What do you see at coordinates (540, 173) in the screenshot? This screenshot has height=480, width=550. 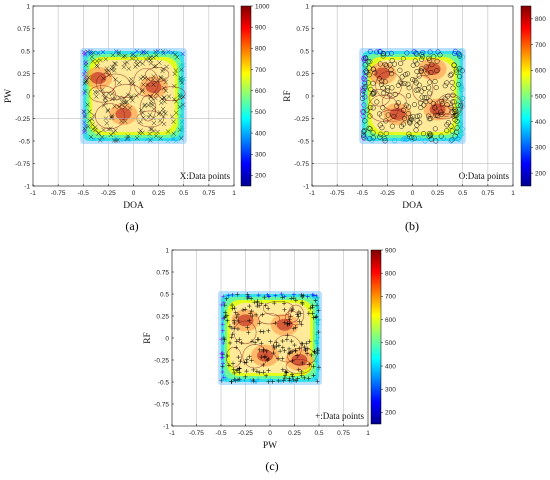 I see `colorbar-tick-label: 200` at bounding box center [540, 173].